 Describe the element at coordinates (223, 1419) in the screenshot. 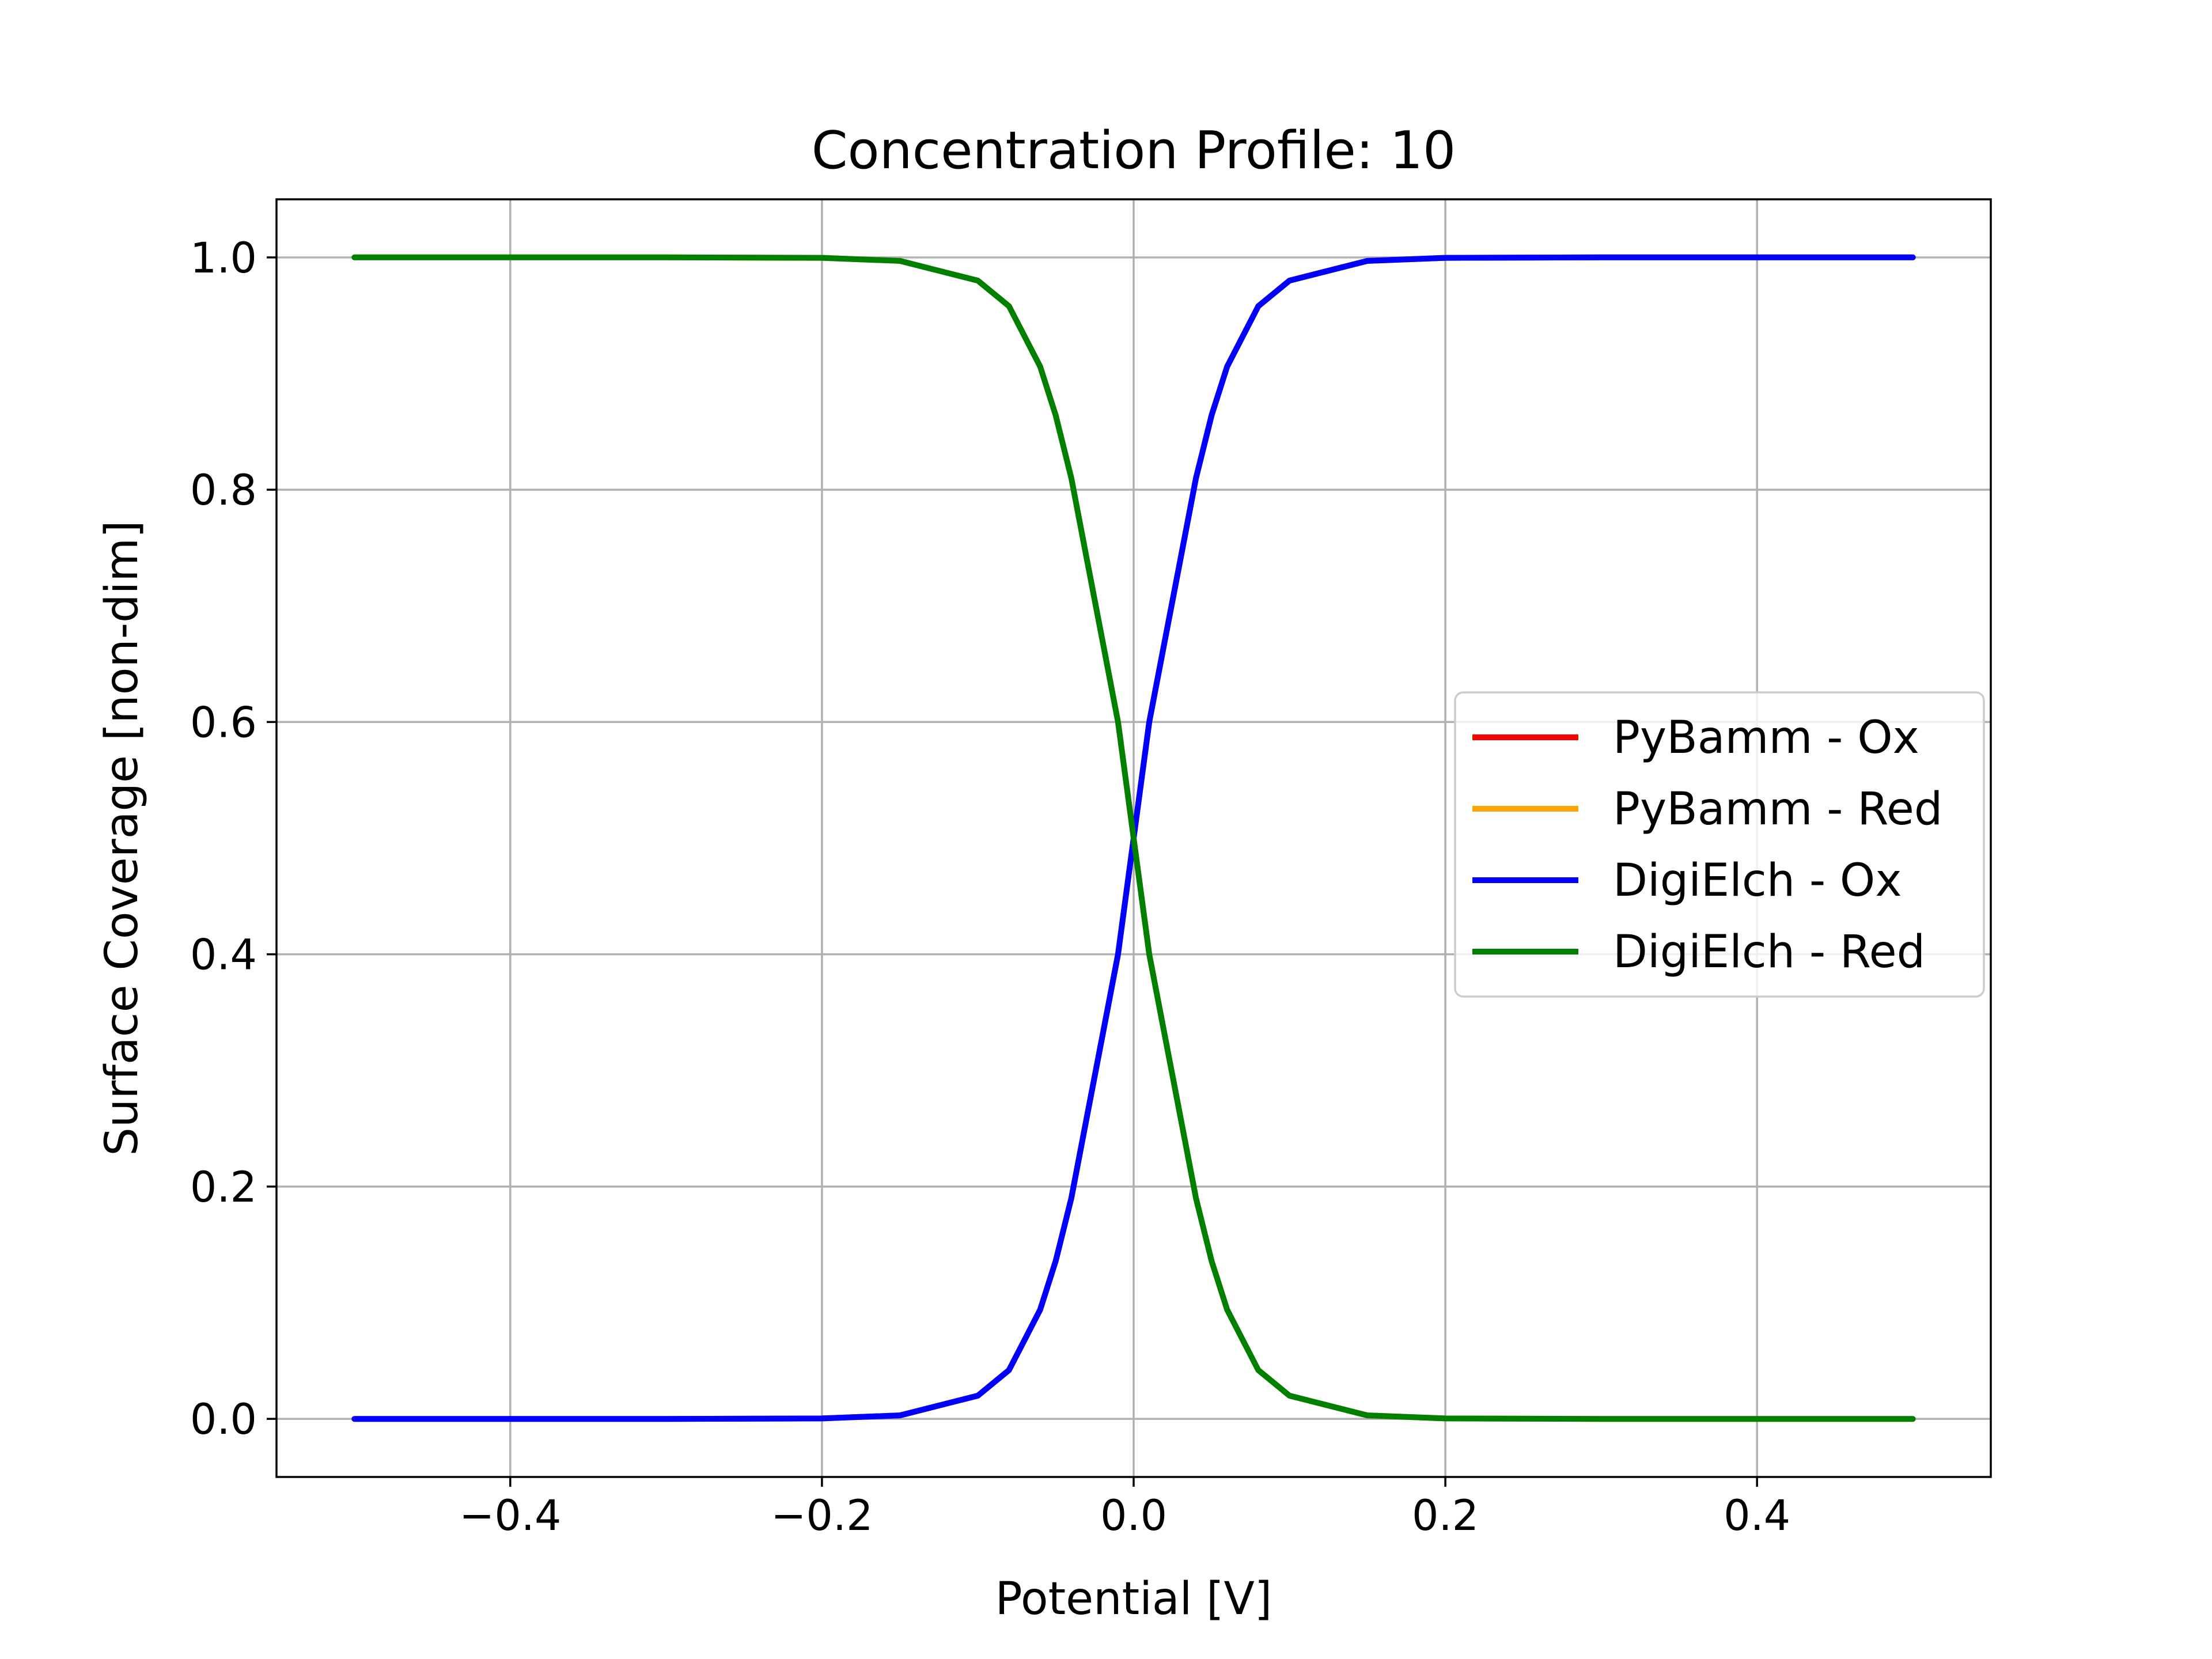

I see `y-tick-label: 0.0` at that location.